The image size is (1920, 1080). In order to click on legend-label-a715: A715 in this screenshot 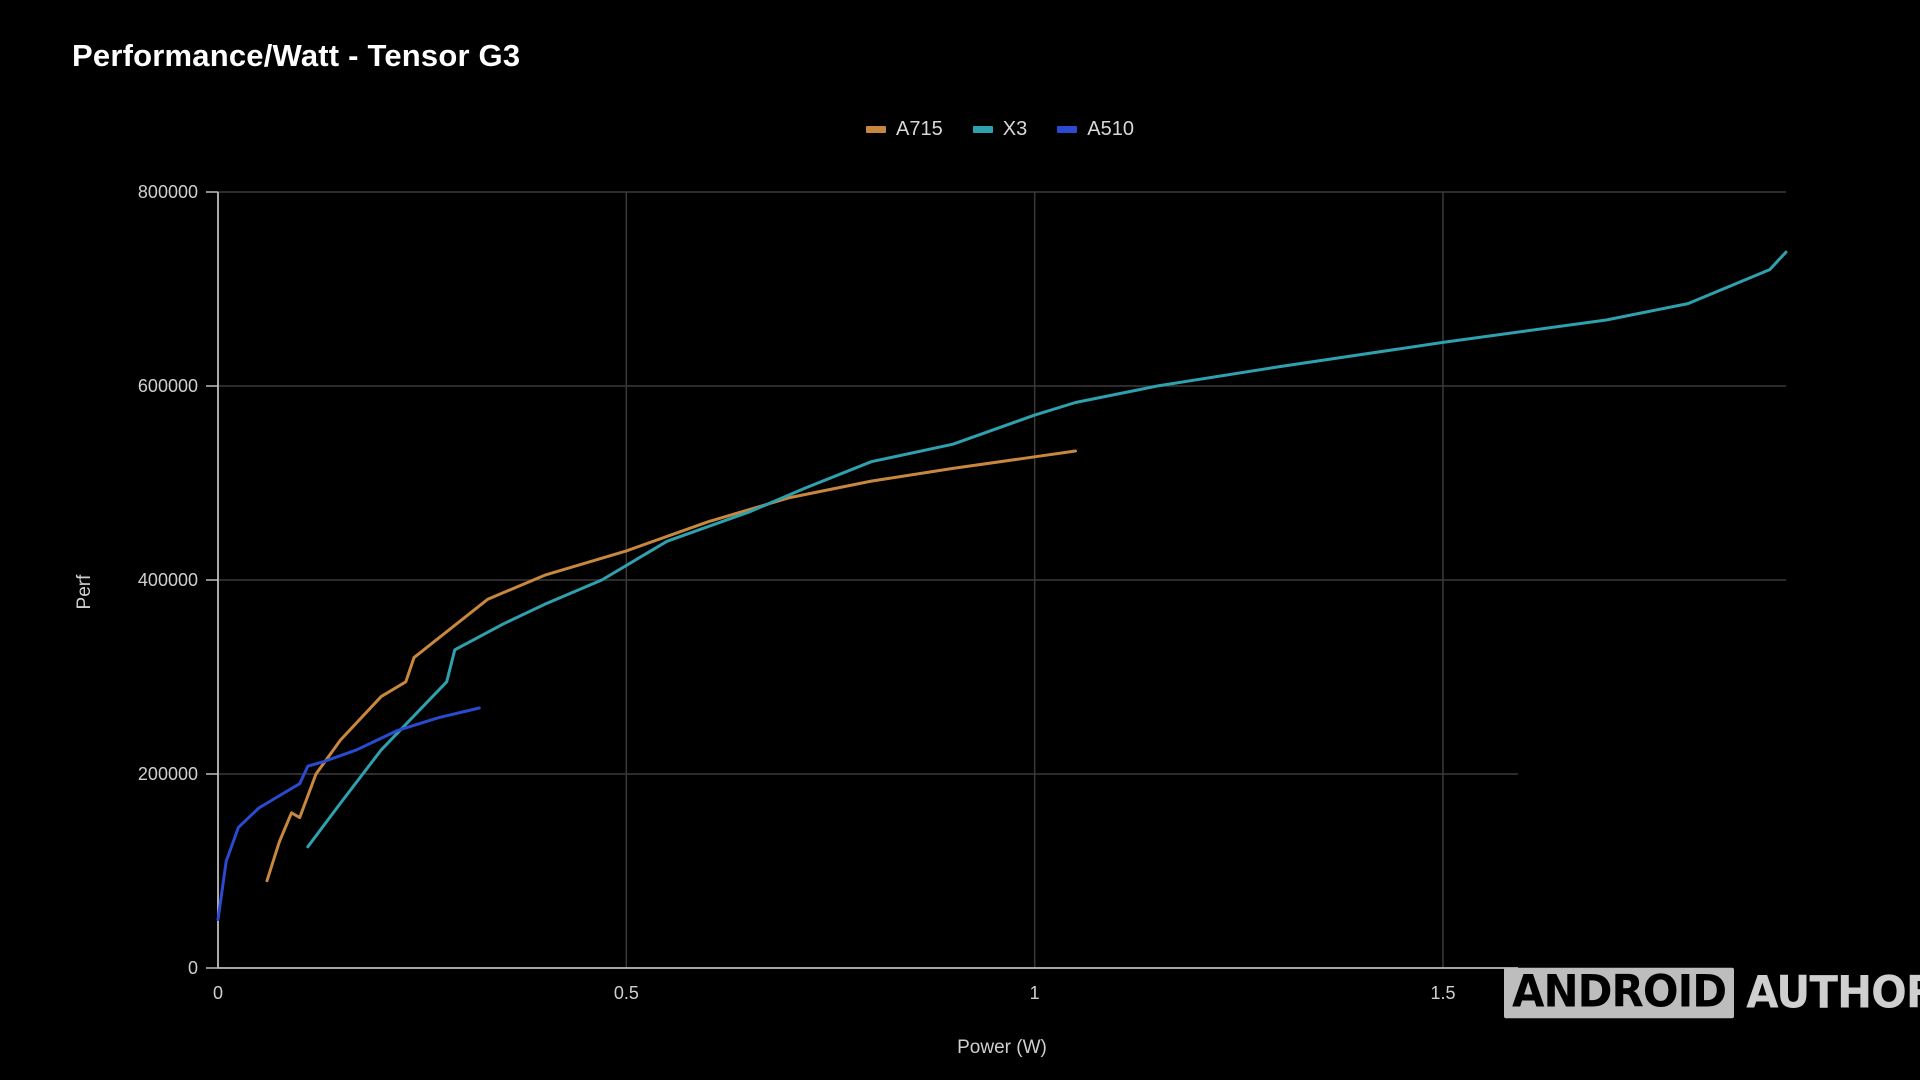, I will do `click(919, 129)`.